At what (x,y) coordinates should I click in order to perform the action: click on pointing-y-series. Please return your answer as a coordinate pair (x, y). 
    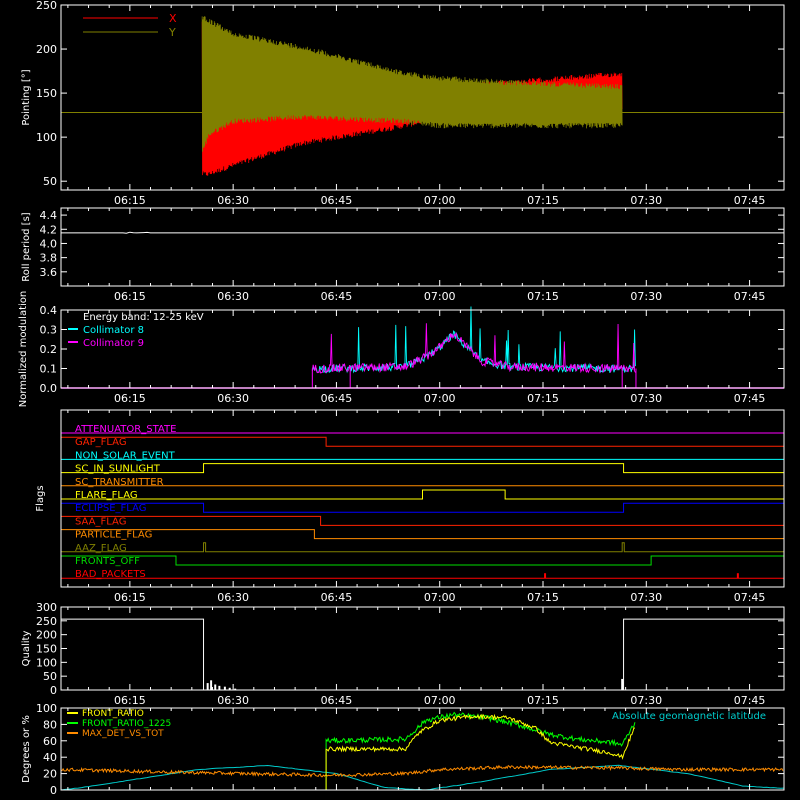
    Looking at the image, I should click on (412, 84).